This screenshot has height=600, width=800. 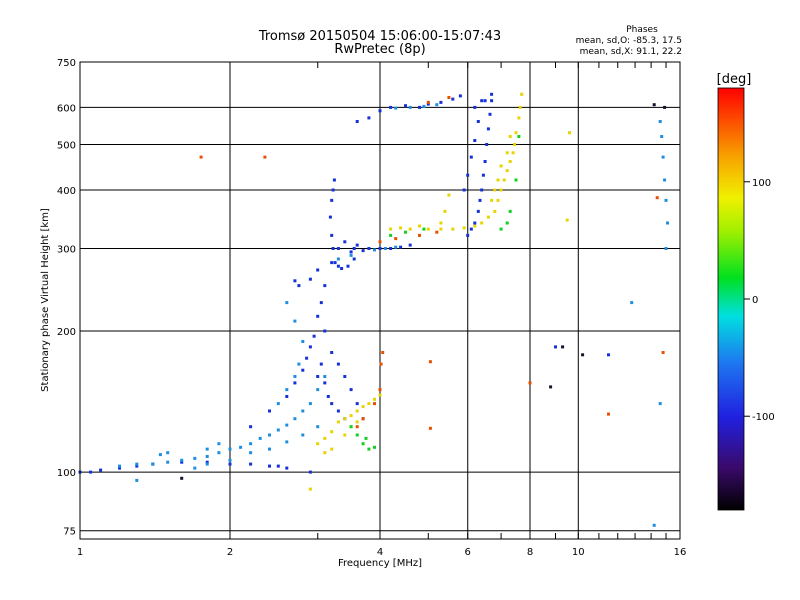 I want to click on info-title: Phases, so click(x=642, y=30).